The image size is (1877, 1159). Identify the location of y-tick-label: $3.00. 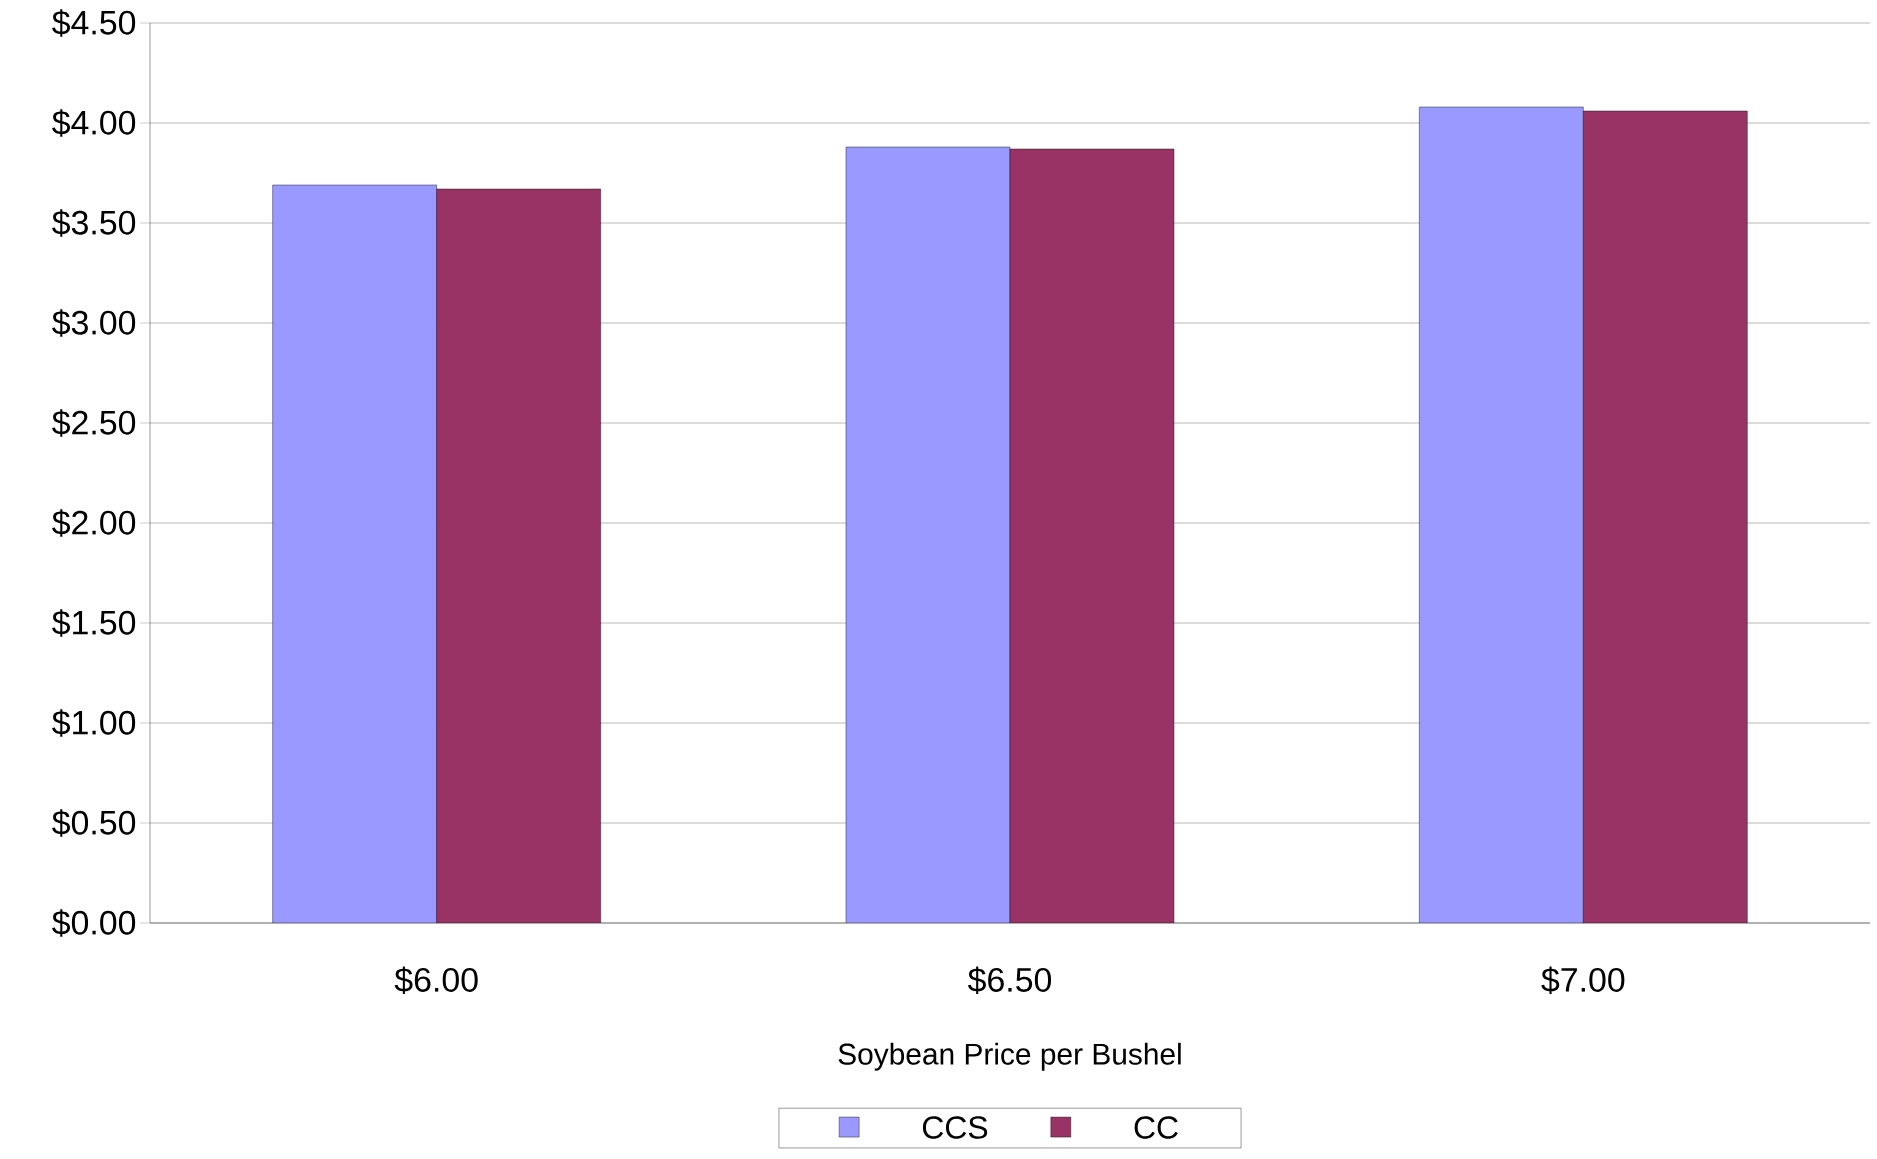
(94, 323).